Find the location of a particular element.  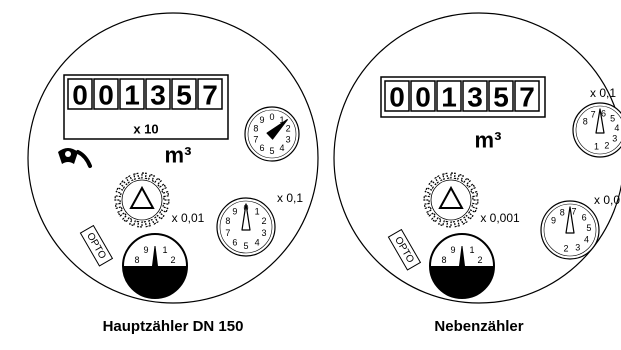

sub-half-dial-pointer is located at coordinates (462, 256).